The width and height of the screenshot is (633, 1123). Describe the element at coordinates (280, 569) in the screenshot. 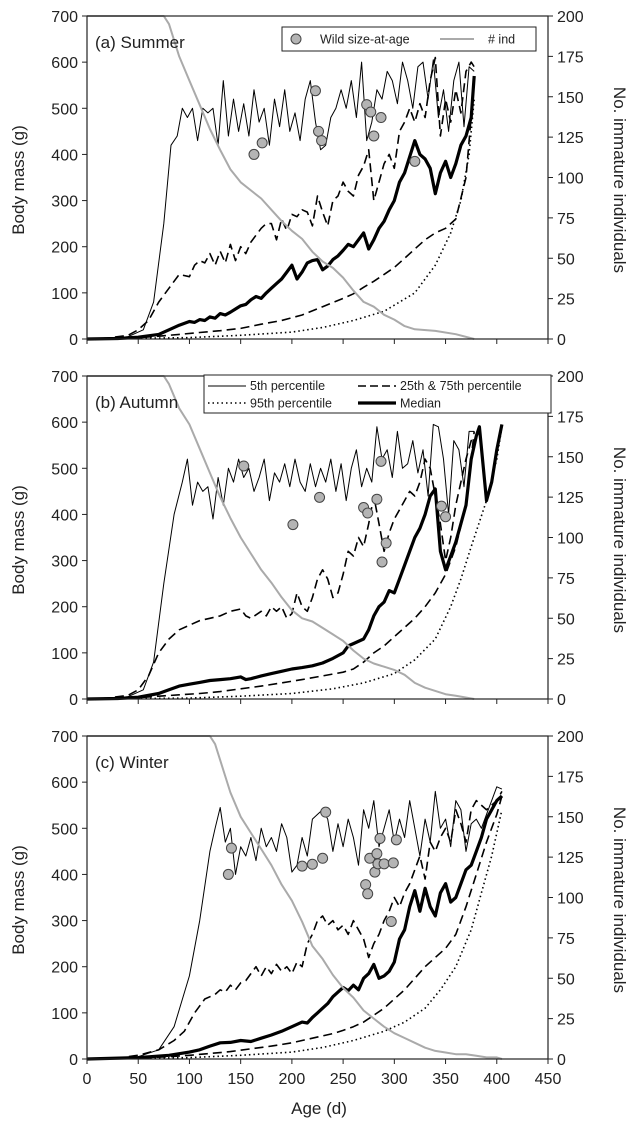

I see `series-75th-percentile` at that location.